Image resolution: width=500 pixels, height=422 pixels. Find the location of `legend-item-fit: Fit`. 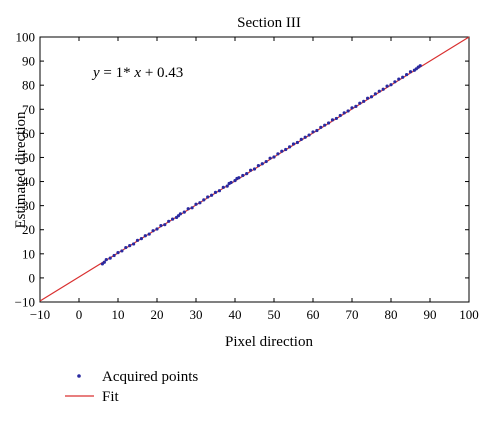

legend-item-fit: Fit is located at coordinates (92, 397).